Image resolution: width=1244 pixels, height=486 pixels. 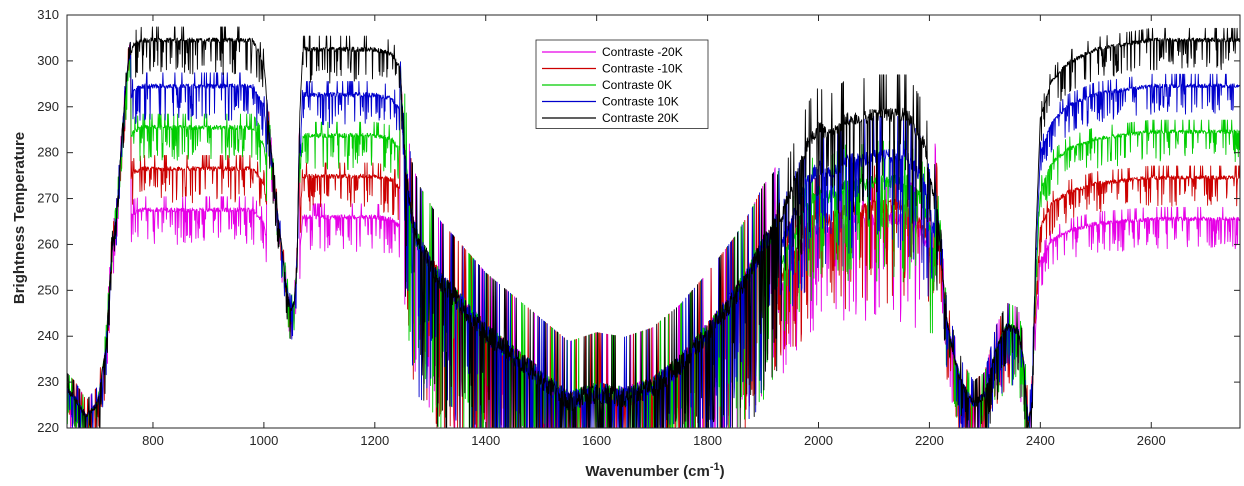 What do you see at coordinates (19, 218) in the screenshot?
I see `y-axis-title: Brightness Temperature` at bounding box center [19, 218].